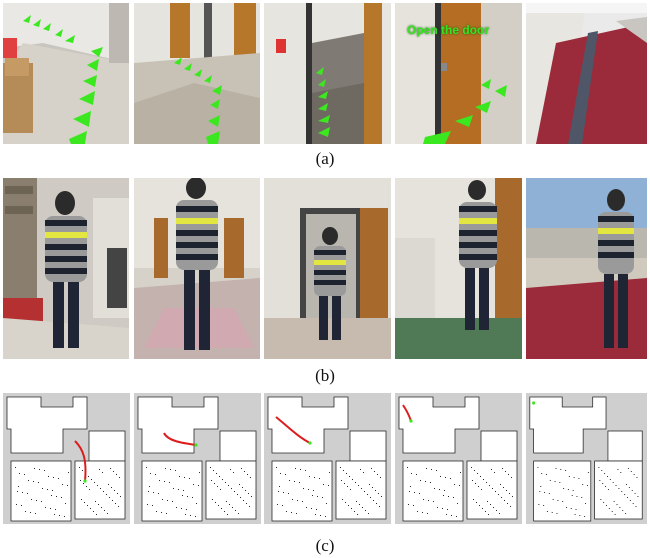  What do you see at coordinates (448, 30) in the screenshot?
I see `open-door-instruction: Open the door` at bounding box center [448, 30].